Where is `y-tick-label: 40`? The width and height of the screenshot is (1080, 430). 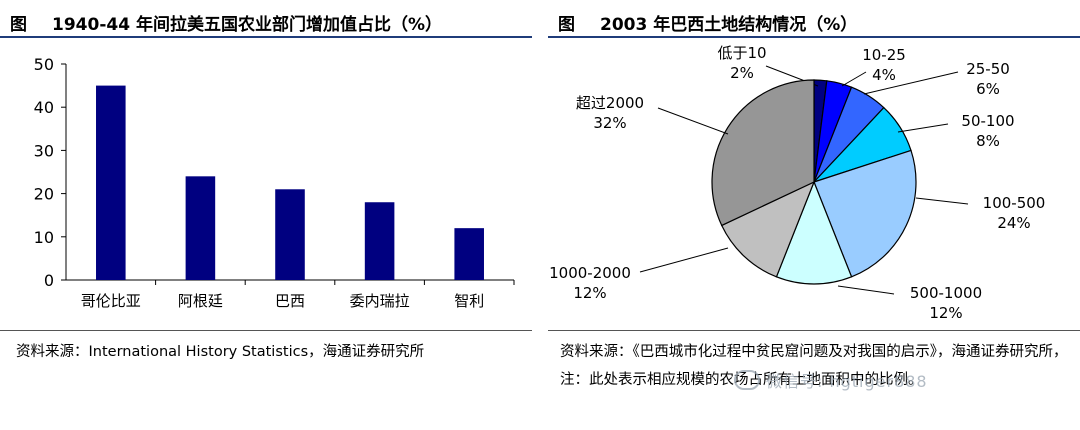
y-tick-label: 40 is located at coordinates (44, 107).